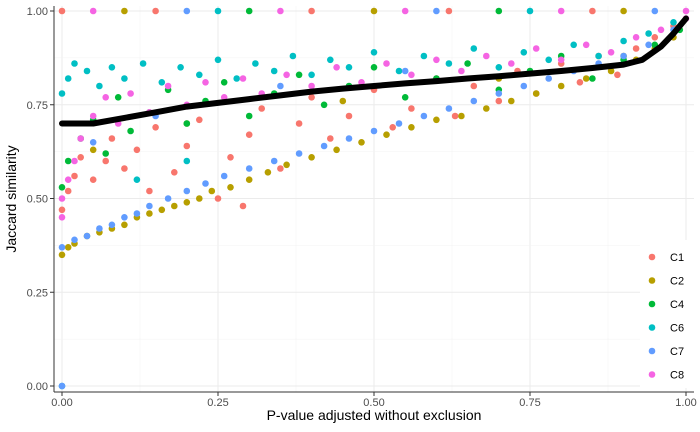 Image resolution: width=700 pixels, height=432 pixels. I want to click on y-tick-label: 0.25, so click(37, 293).